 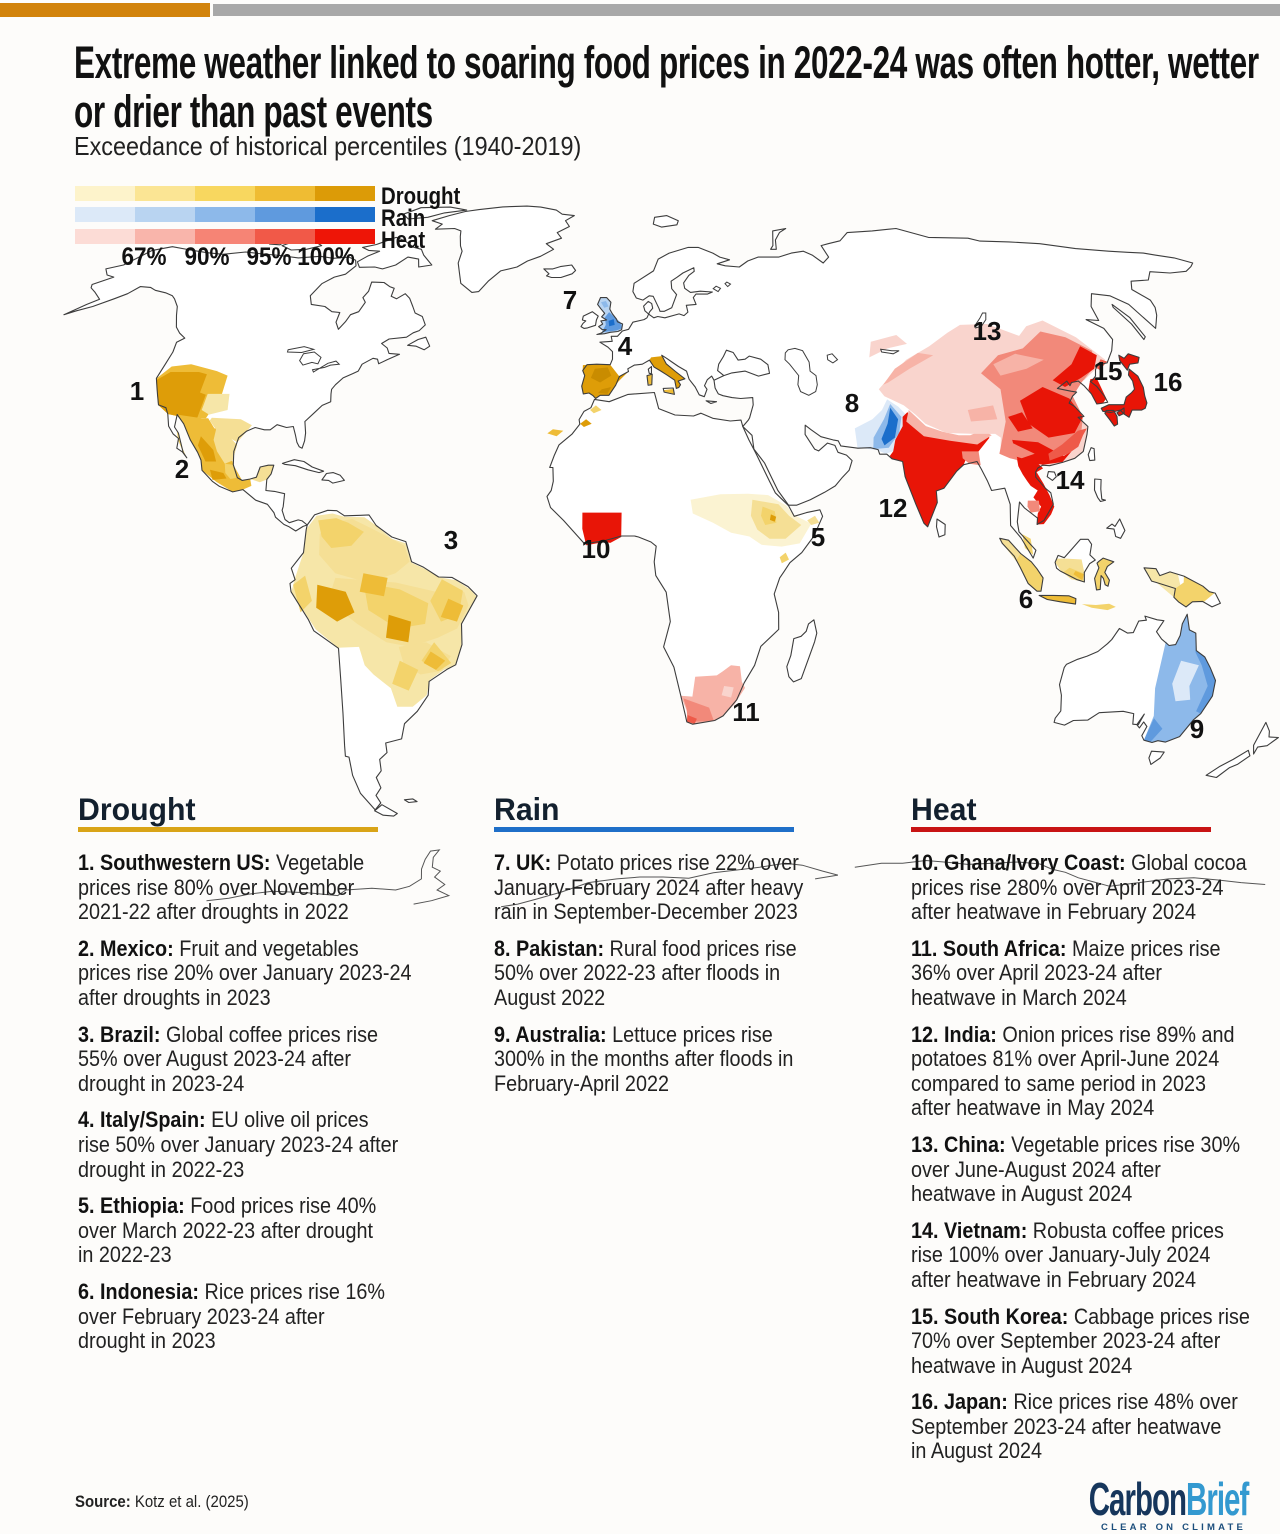 What do you see at coordinates (625, 346) in the screenshot?
I see `svg-text: 4` at bounding box center [625, 346].